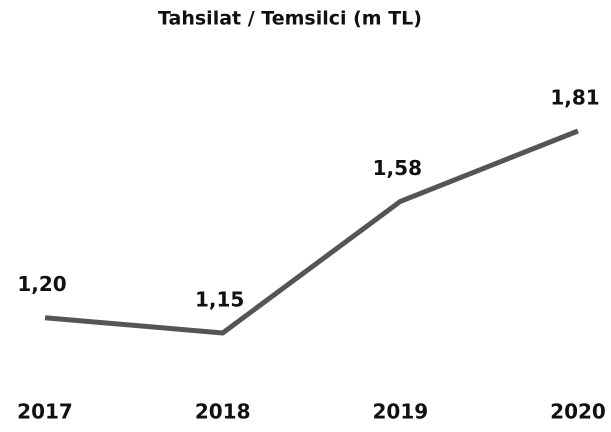 The height and width of the screenshot is (432, 611). Describe the element at coordinates (41, 284) in the screenshot. I see `data-label: 1,20` at that location.